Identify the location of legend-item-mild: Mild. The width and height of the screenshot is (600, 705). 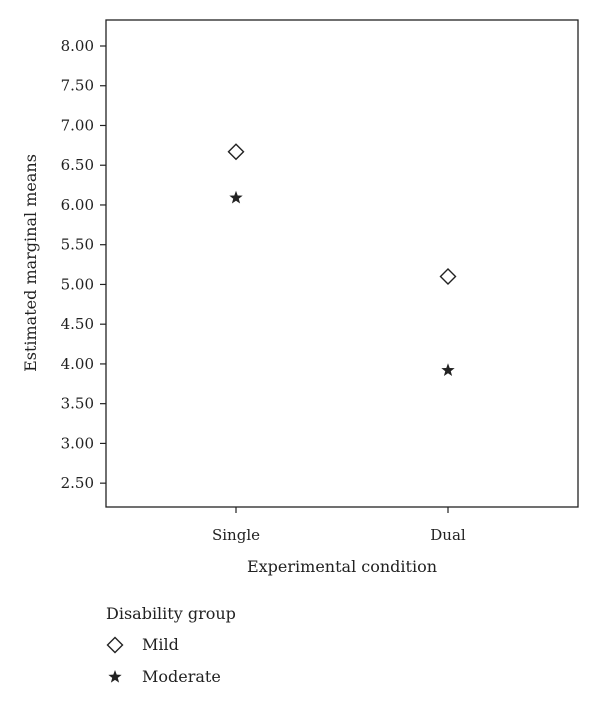
(142, 644).